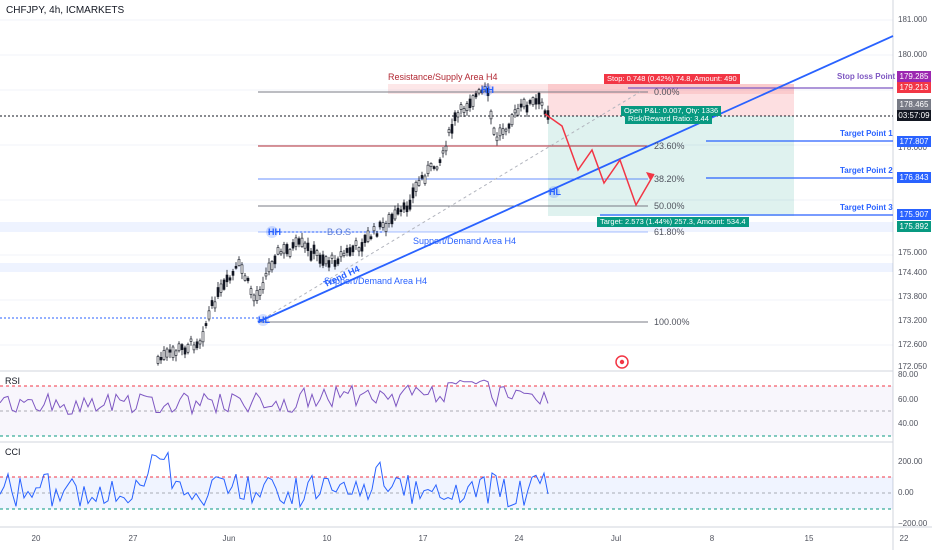 This screenshot has width=932, height=550. Describe the element at coordinates (914, 76) in the screenshot. I see `stop-loss-badge: 179.285` at that location.